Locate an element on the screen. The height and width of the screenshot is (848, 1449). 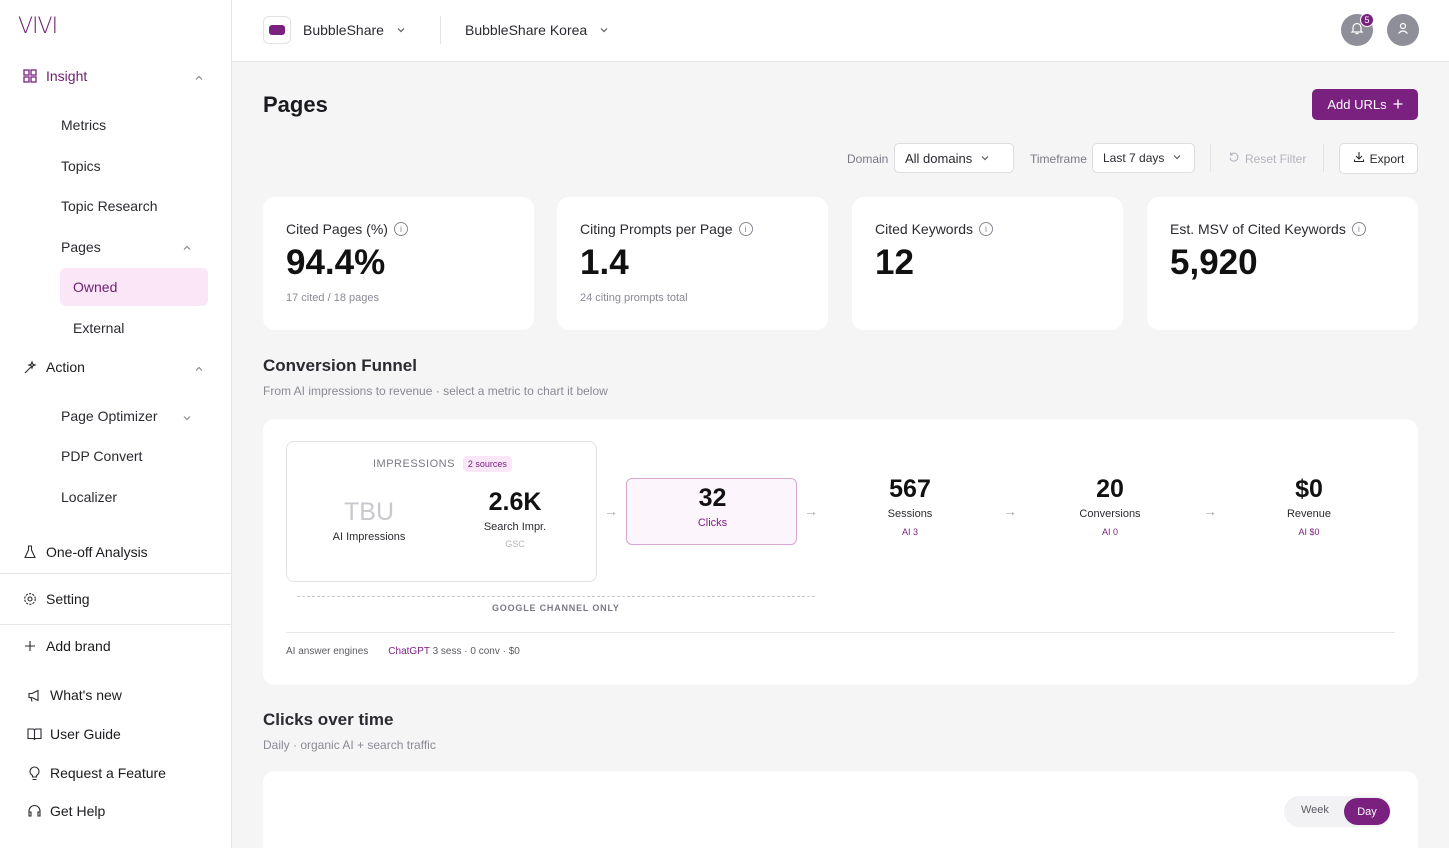
kpi-value: 12 is located at coordinates (894, 262).